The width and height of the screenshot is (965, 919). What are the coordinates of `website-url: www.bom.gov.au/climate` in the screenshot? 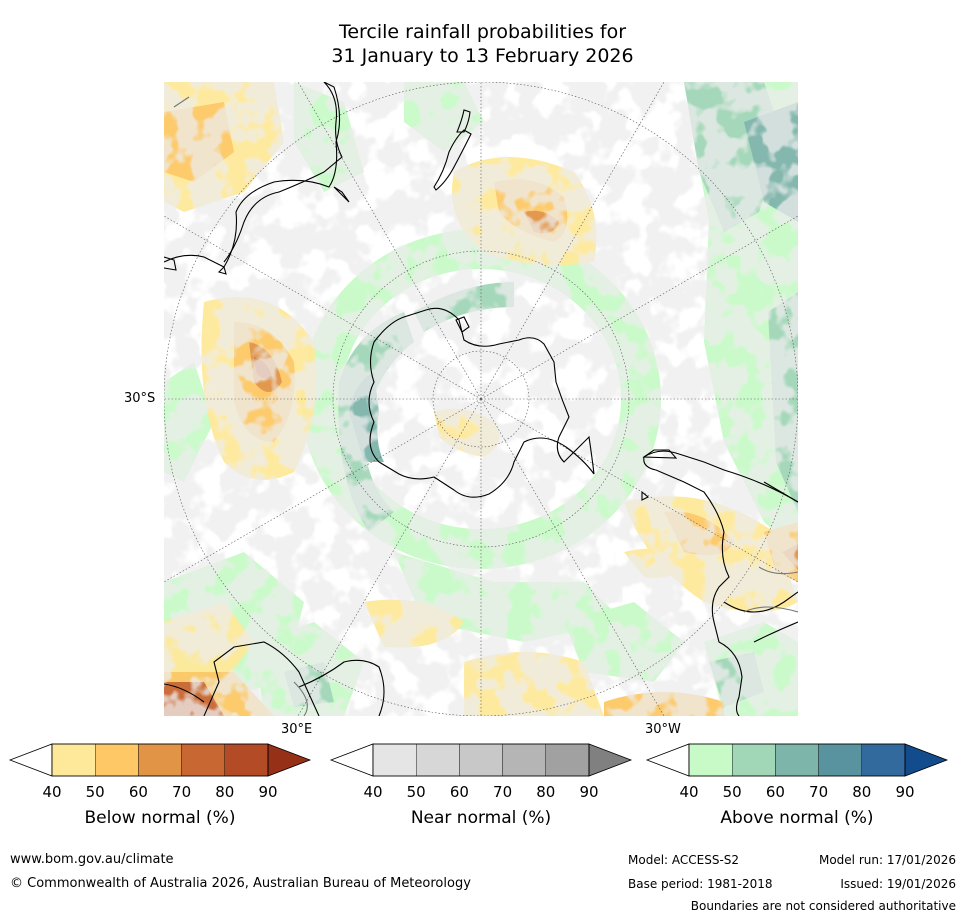 It's located at (92, 859).